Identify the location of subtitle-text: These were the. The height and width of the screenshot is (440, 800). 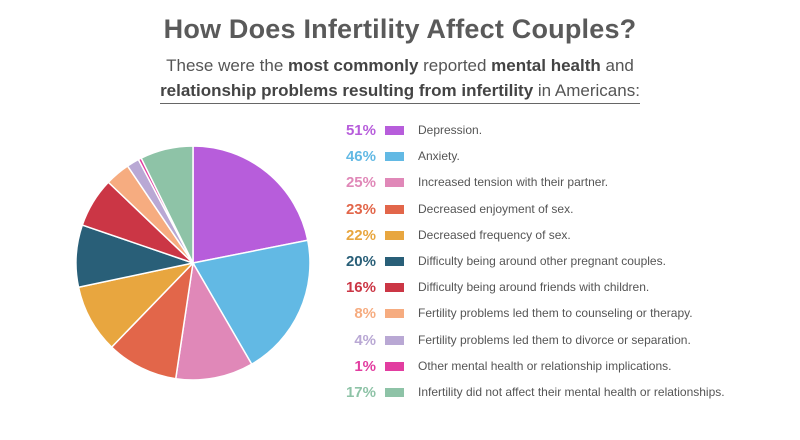
(227, 65).